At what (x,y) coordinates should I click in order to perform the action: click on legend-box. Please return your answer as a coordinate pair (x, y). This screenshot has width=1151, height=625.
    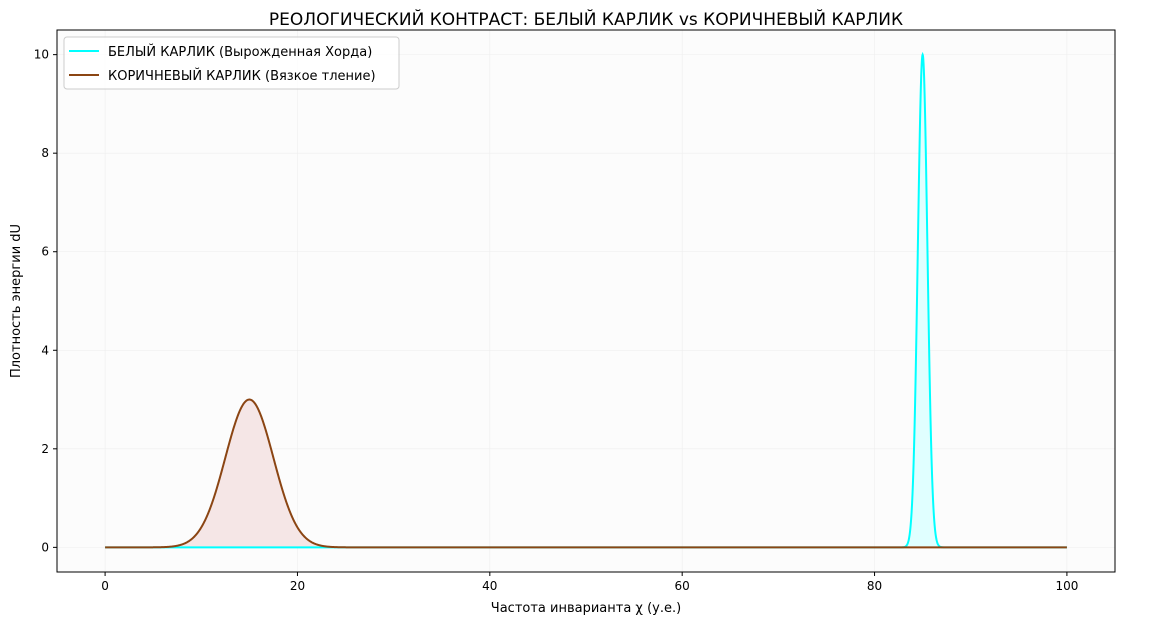
    Looking at the image, I should click on (231, 63).